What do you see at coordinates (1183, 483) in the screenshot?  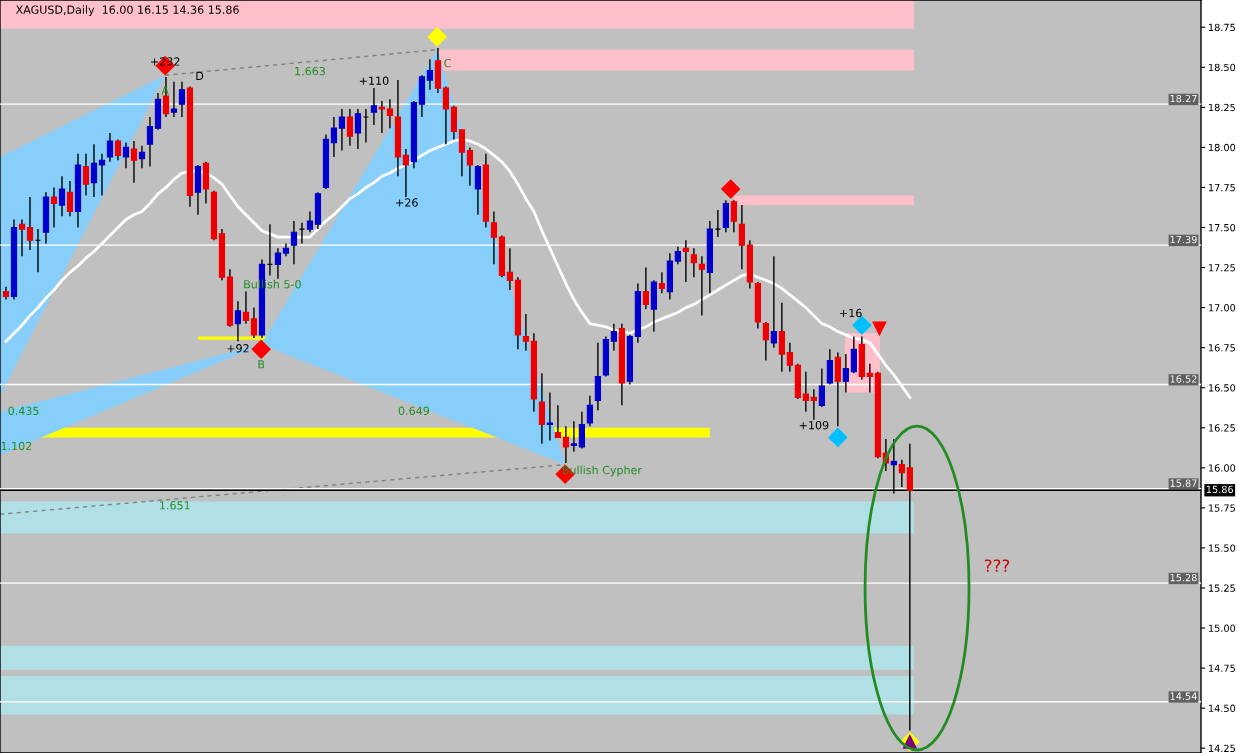 I see `ref-line-label: 15.87` at bounding box center [1183, 483].